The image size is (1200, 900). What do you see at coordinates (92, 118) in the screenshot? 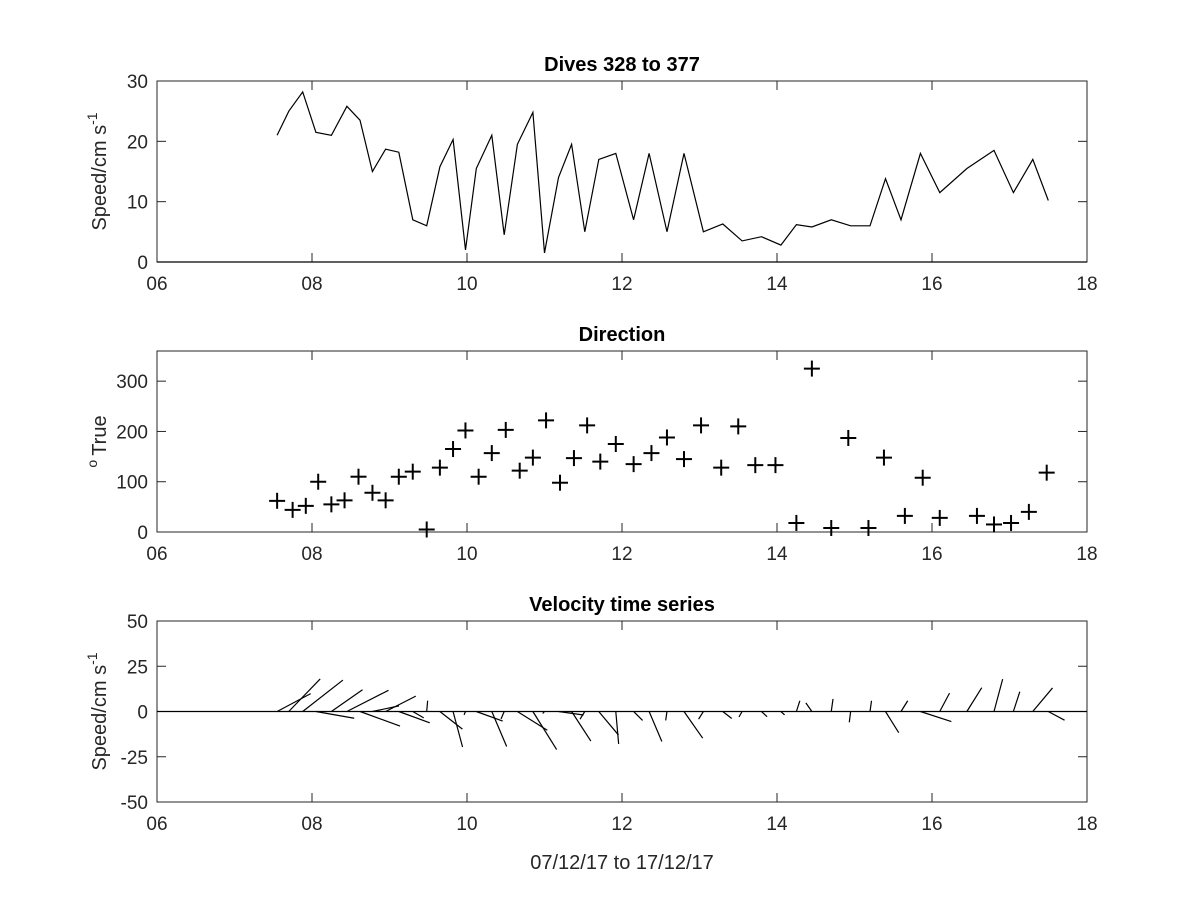
I see `speed-y-label-sup: -1` at bounding box center [92, 118].